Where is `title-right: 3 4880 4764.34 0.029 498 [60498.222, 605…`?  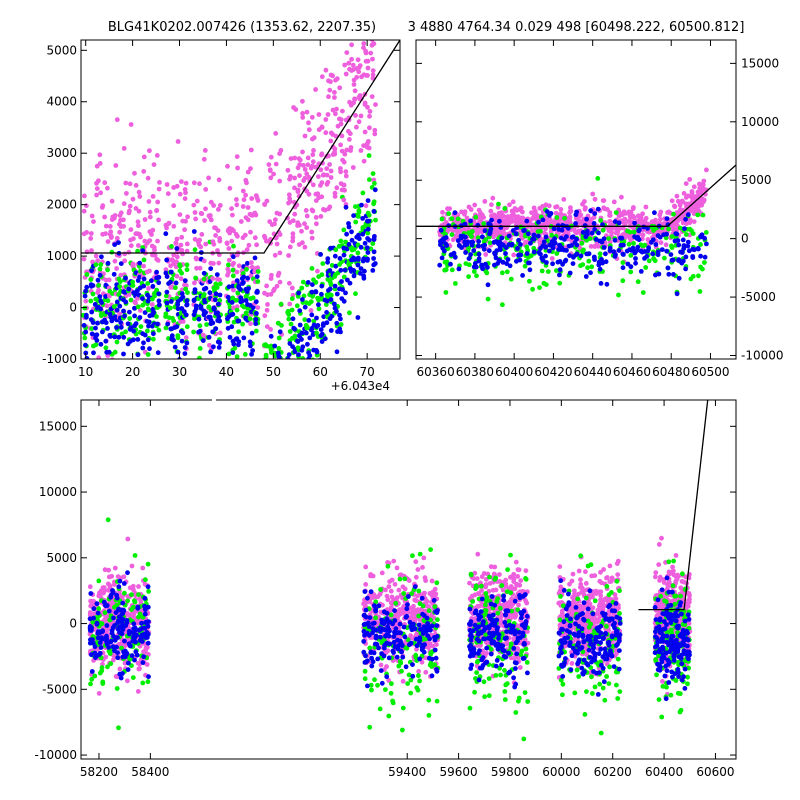
title-right: 3 4880 4764.34 0.029 498 [60498.222, 605… is located at coordinates (576, 27).